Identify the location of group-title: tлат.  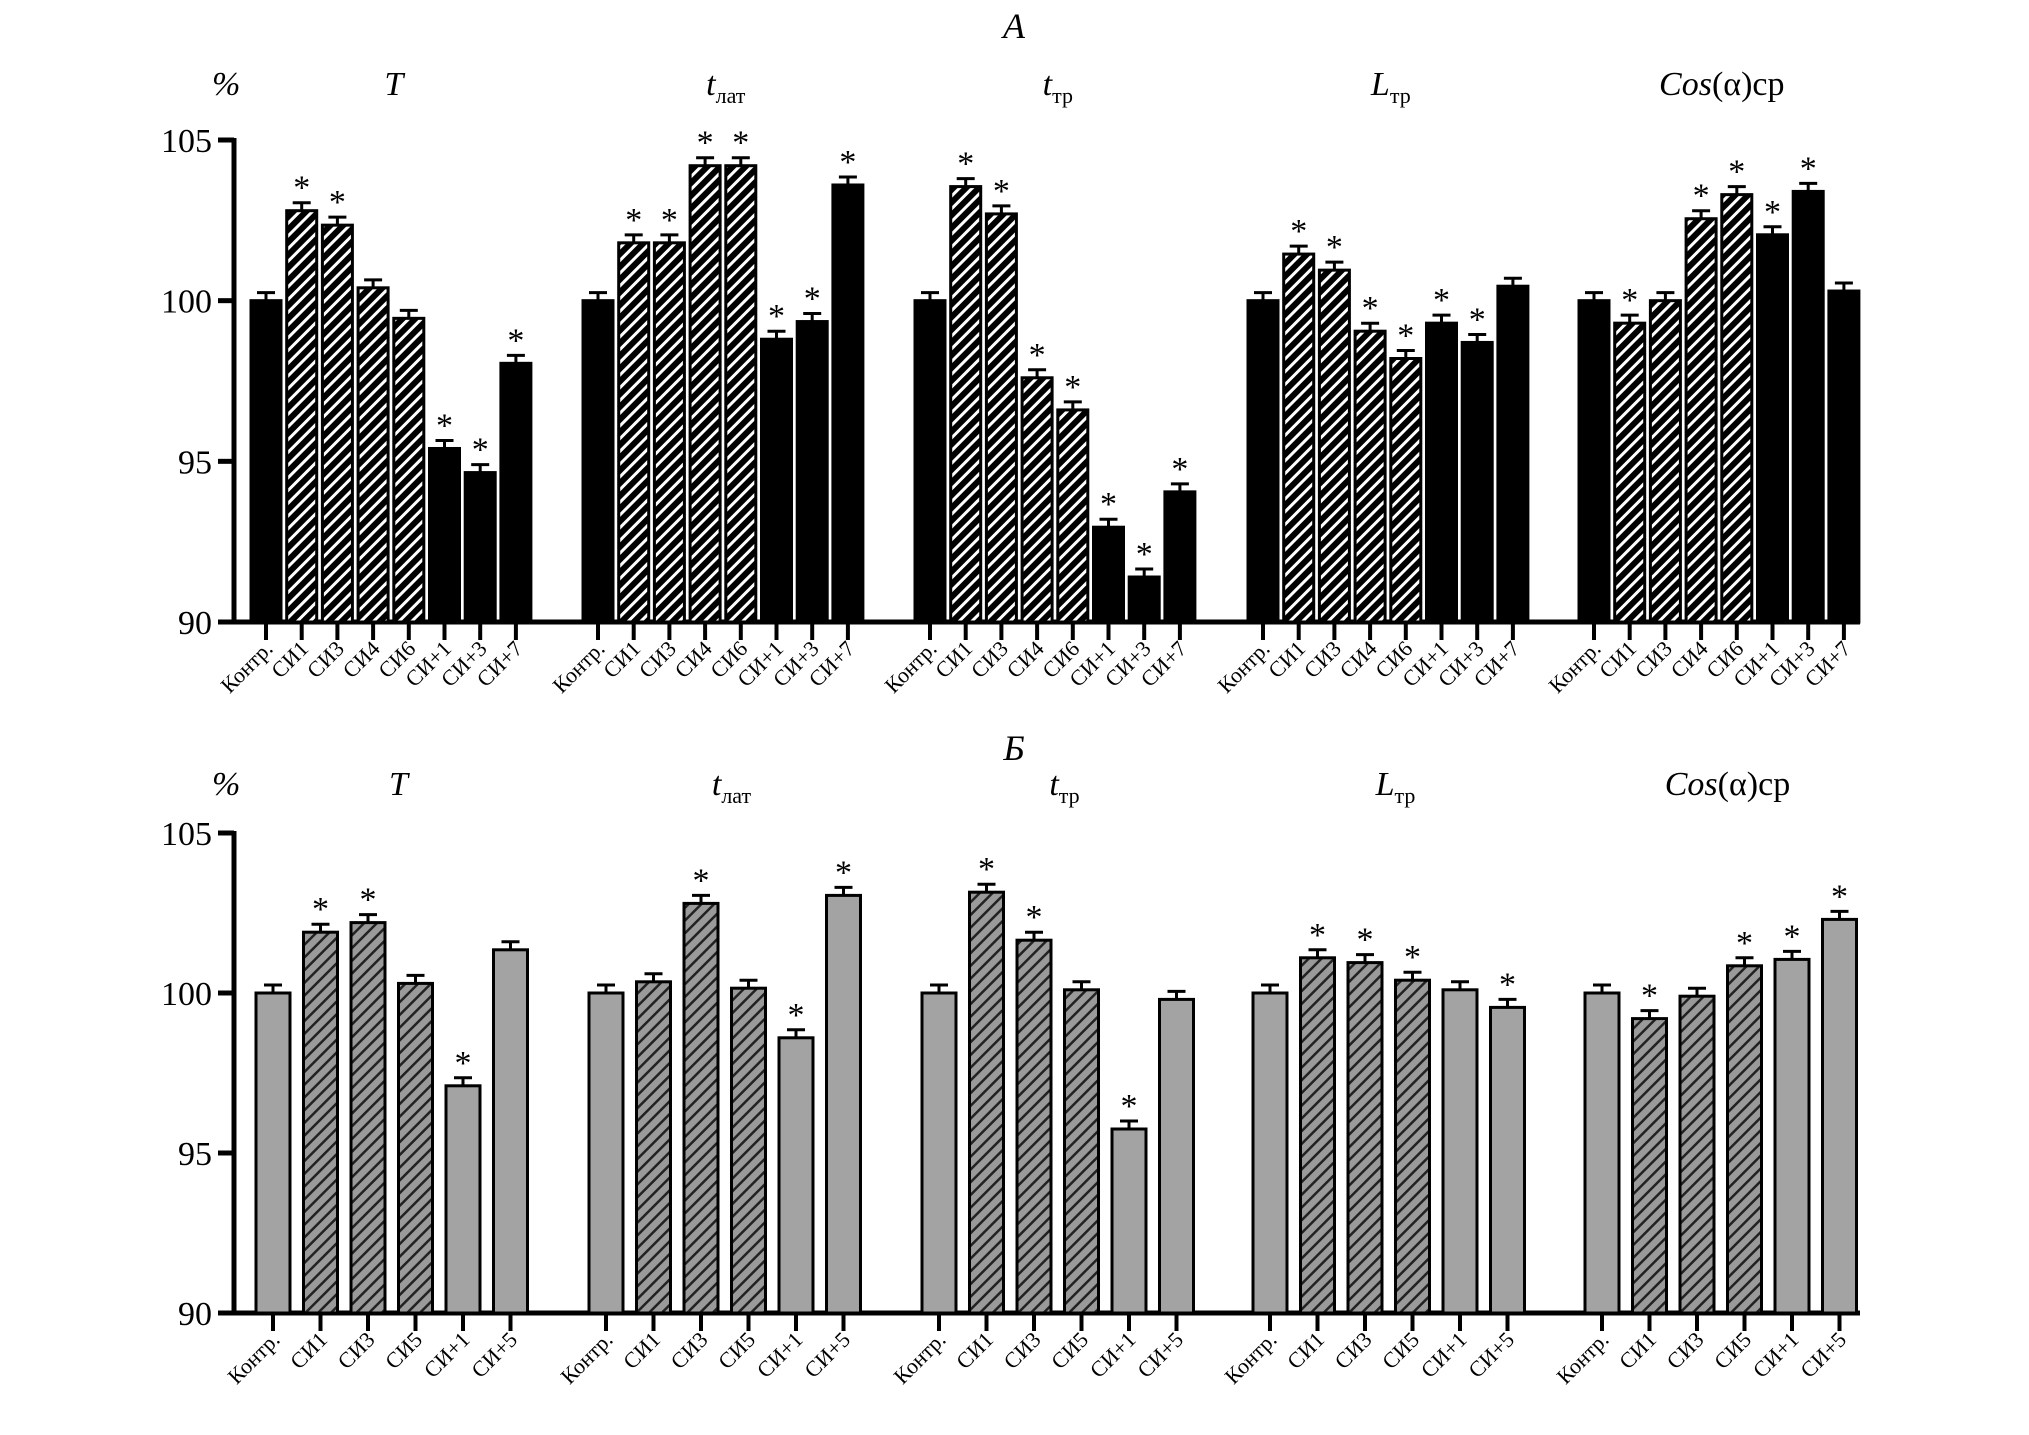
(726, 87).